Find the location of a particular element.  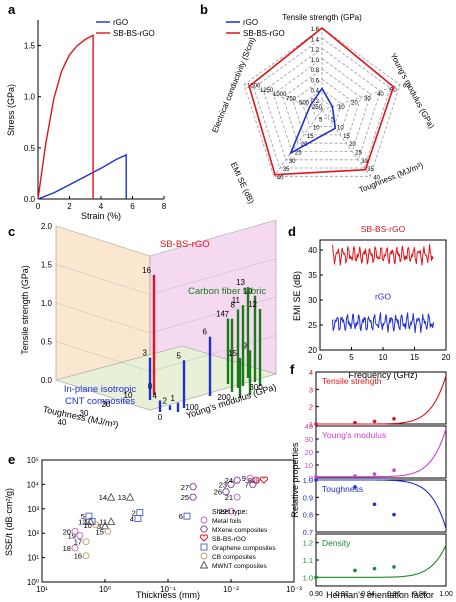

point-label-e: 16 is located at coordinates (78, 556).